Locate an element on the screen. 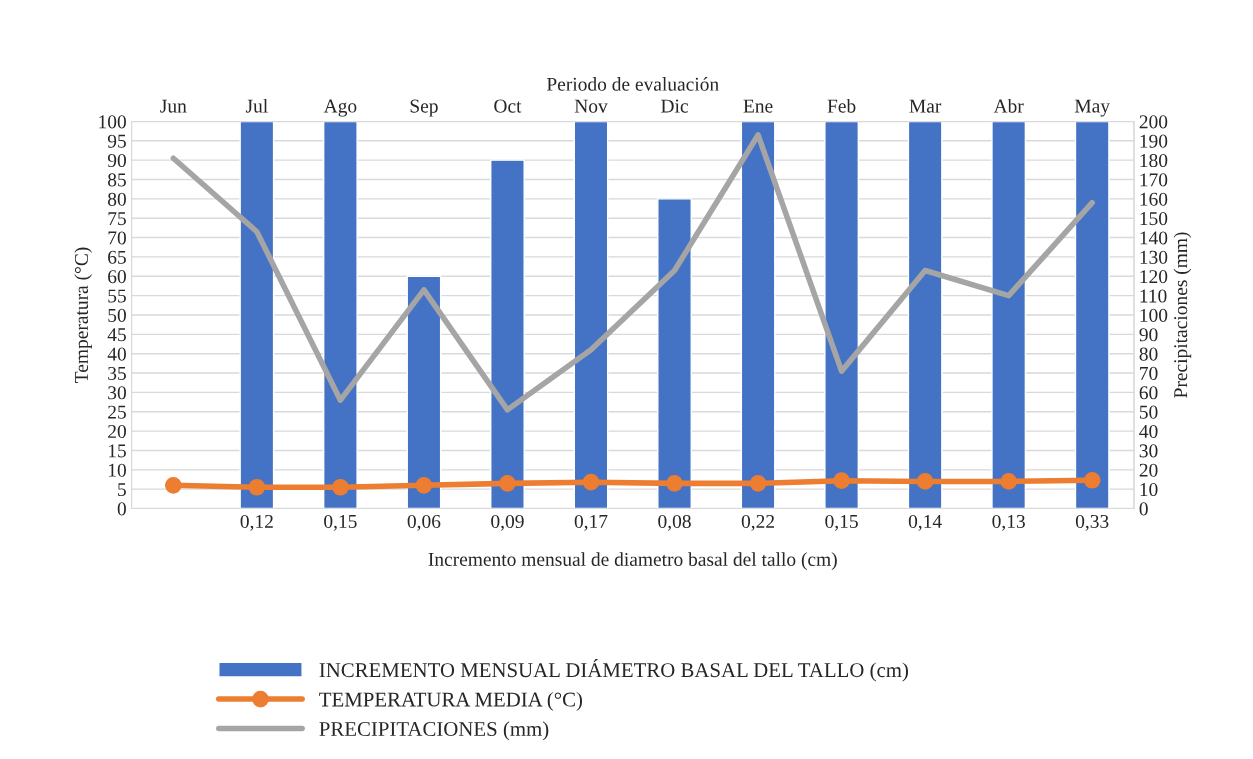 The width and height of the screenshot is (1253, 759). y2-tick-label: 20 is located at coordinates (1148, 470).